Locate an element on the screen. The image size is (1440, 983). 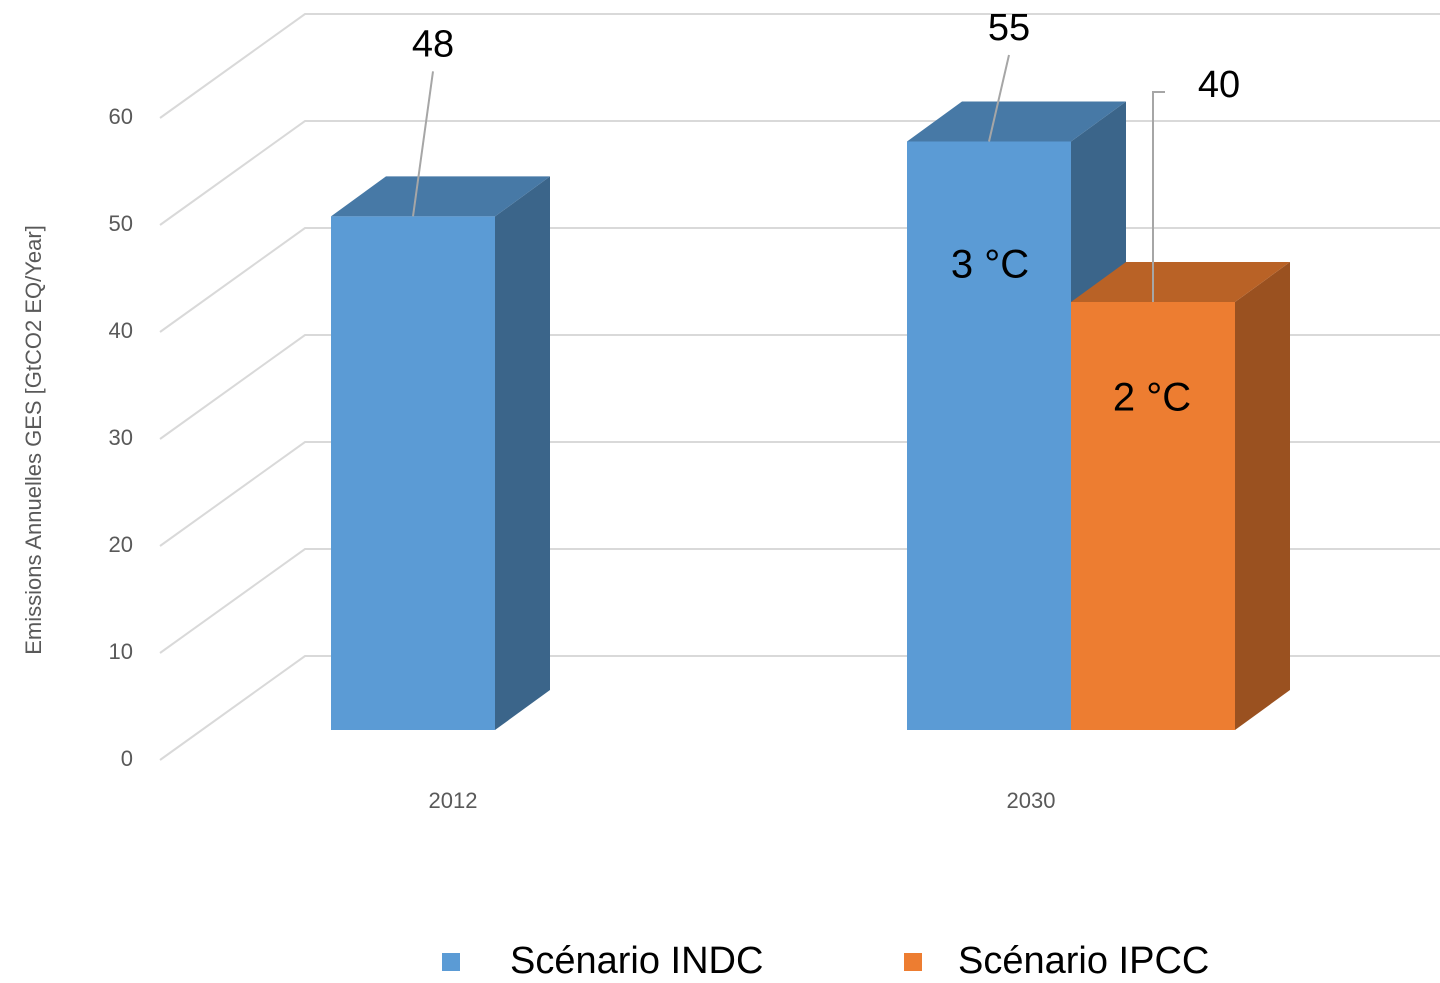
value-label: 48 is located at coordinates (433, 44).